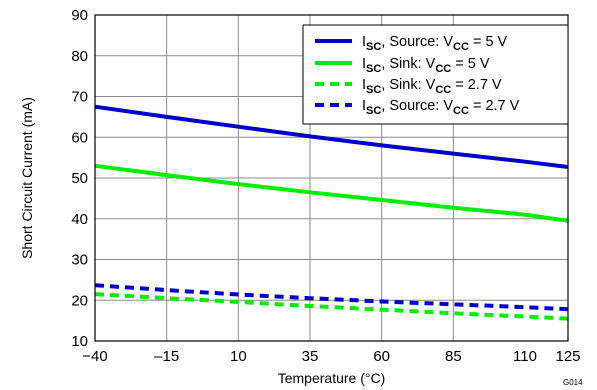  Describe the element at coordinates (381, 356) in the screenshot. I see `x-tick-label: 60` at that location.